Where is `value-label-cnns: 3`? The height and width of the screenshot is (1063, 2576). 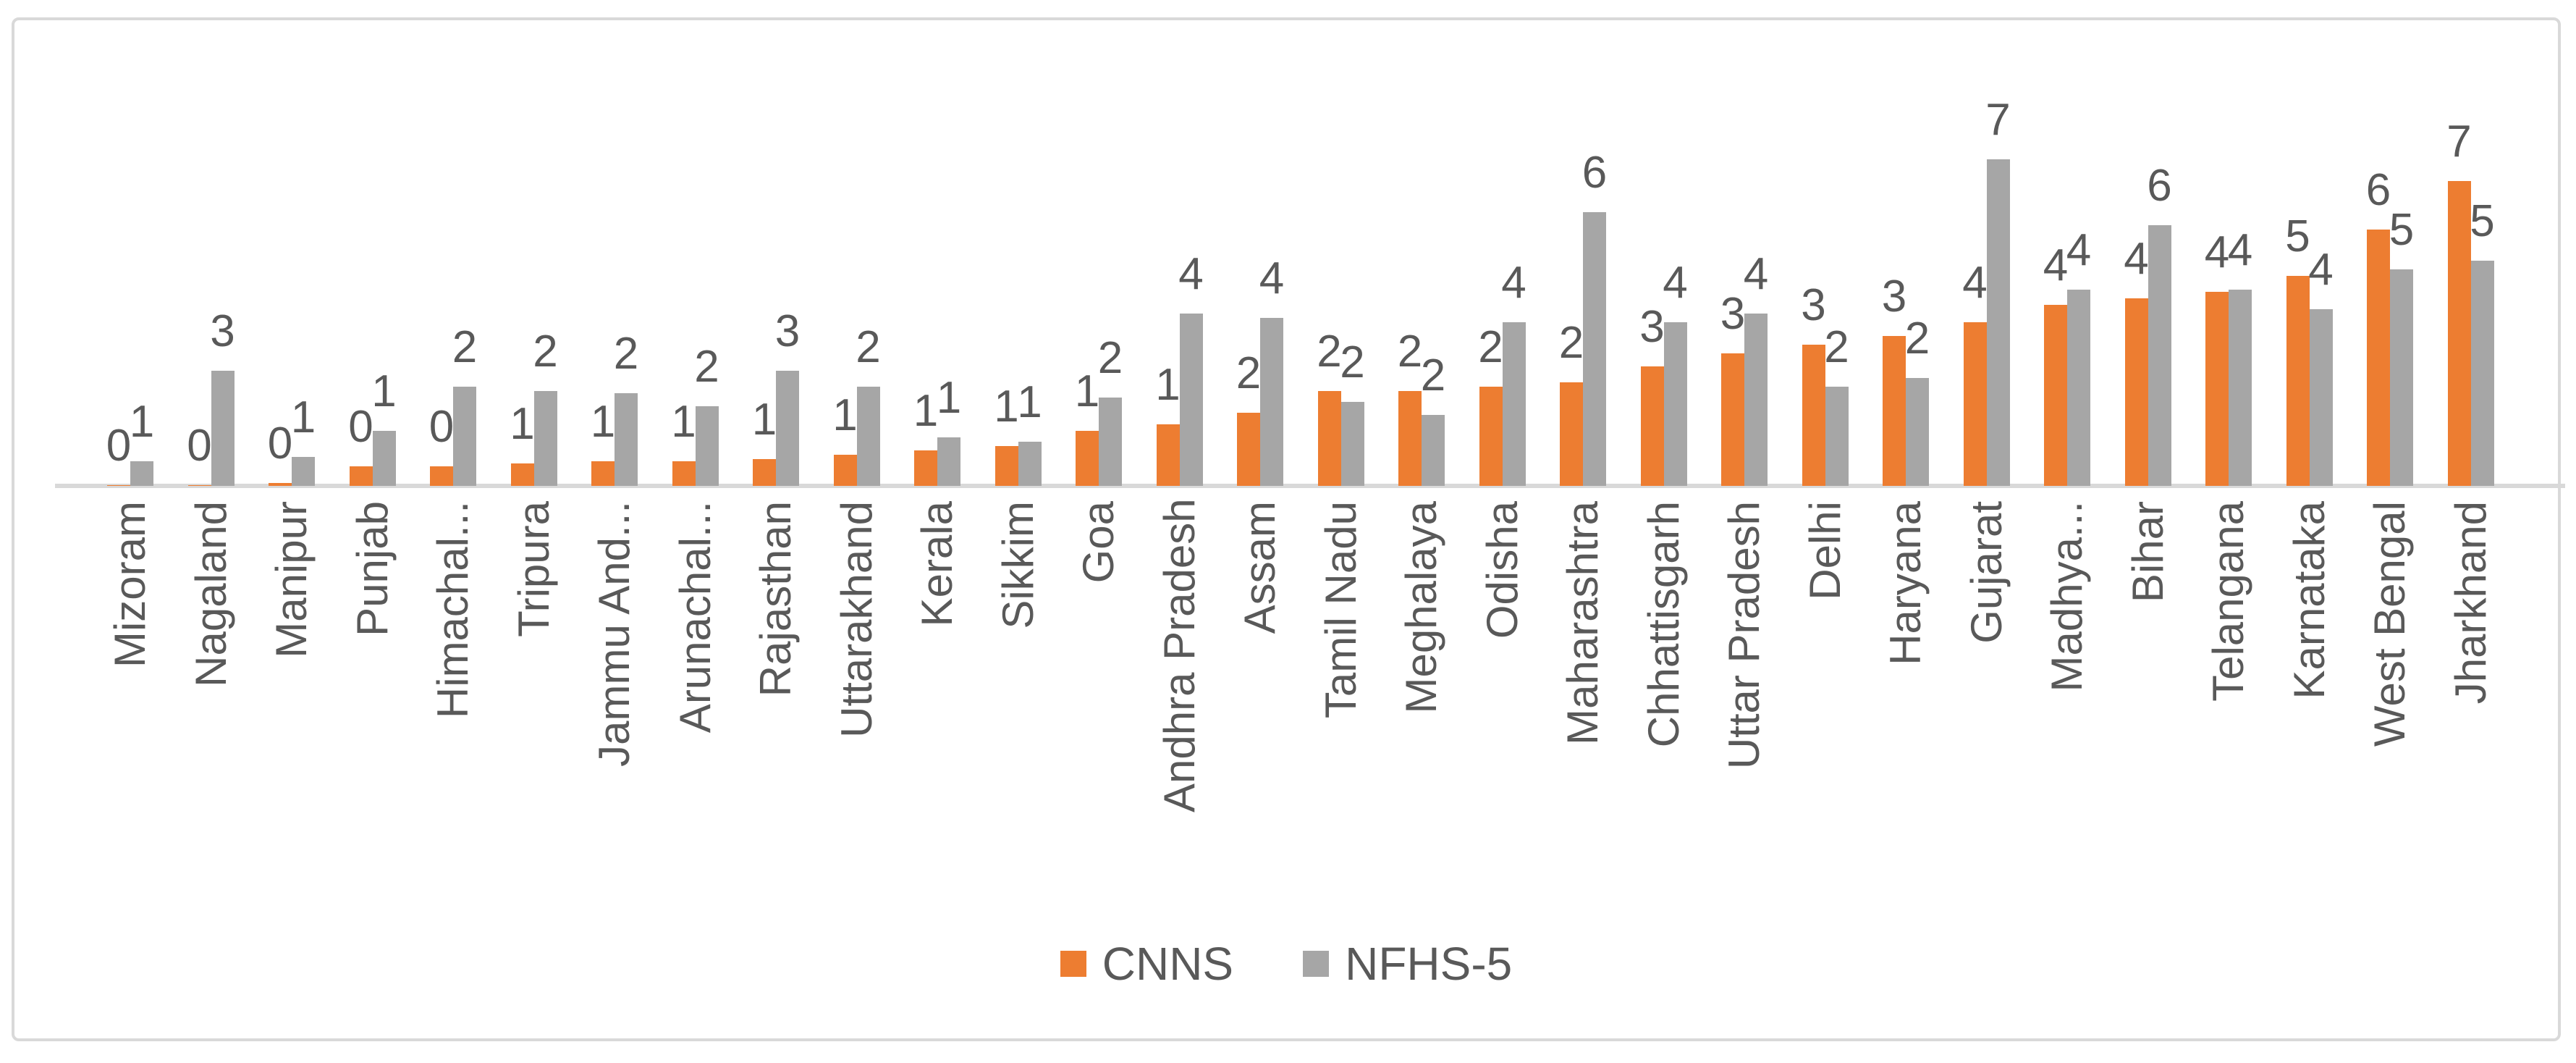 value-label-cnns: 3 is located at coordinates (1733, 314).